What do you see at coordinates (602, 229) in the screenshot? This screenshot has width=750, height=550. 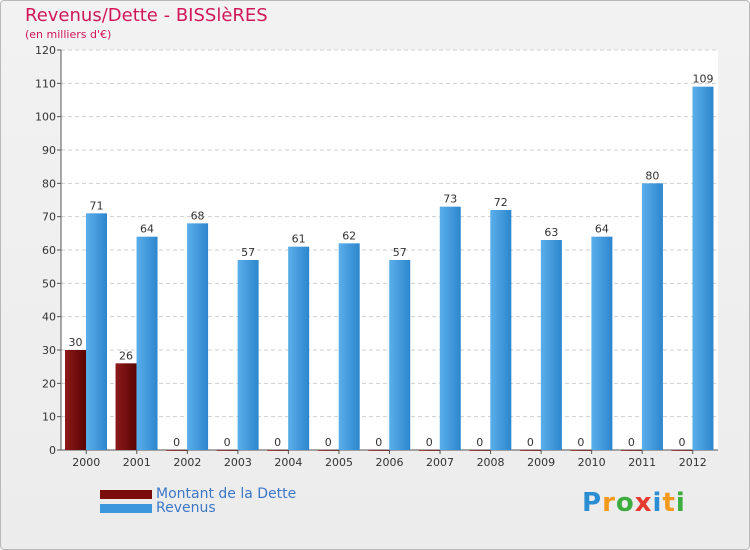 I see `data-label-revenus-2010: 64` at bounding box center [602, 229].